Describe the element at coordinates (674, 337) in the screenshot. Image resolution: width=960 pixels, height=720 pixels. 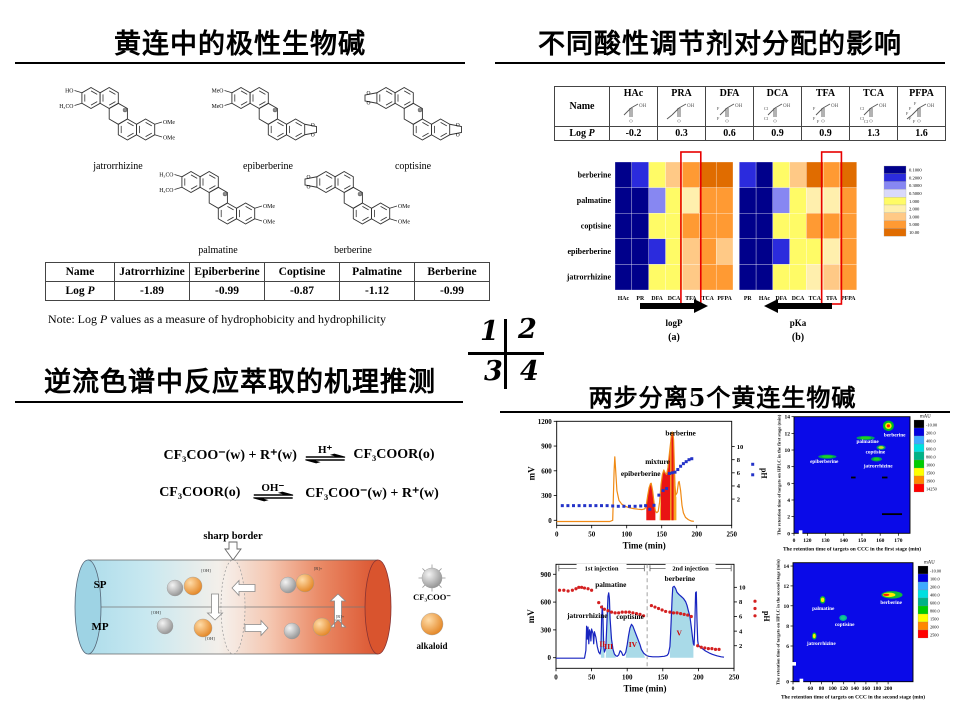
I see `panel-caption: (a)` at that location.